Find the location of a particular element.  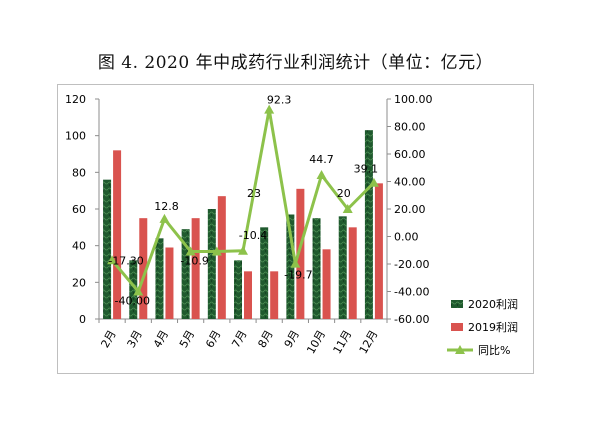

legend-label: 同比% is located at coordinates (494, 350).